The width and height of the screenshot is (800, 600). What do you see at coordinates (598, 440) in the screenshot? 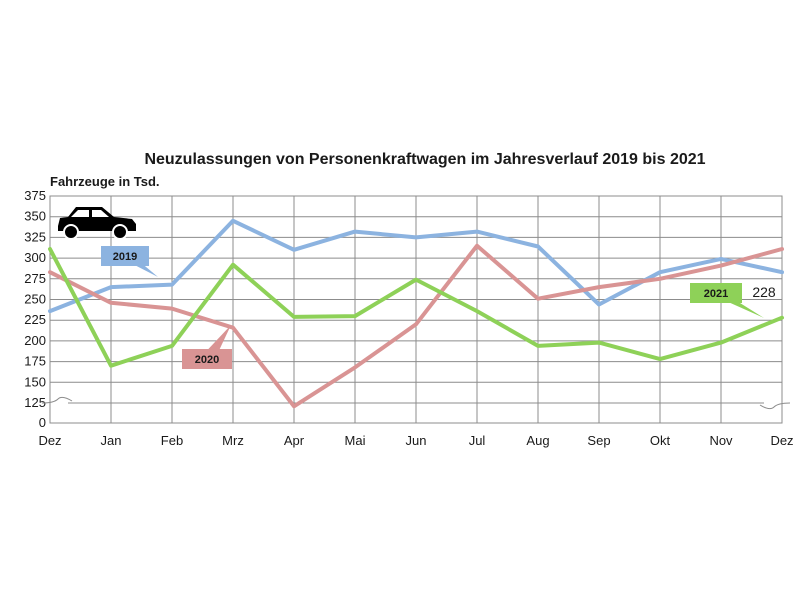
I see `x-tick-label: Sep` at bounding box center [598, 440].